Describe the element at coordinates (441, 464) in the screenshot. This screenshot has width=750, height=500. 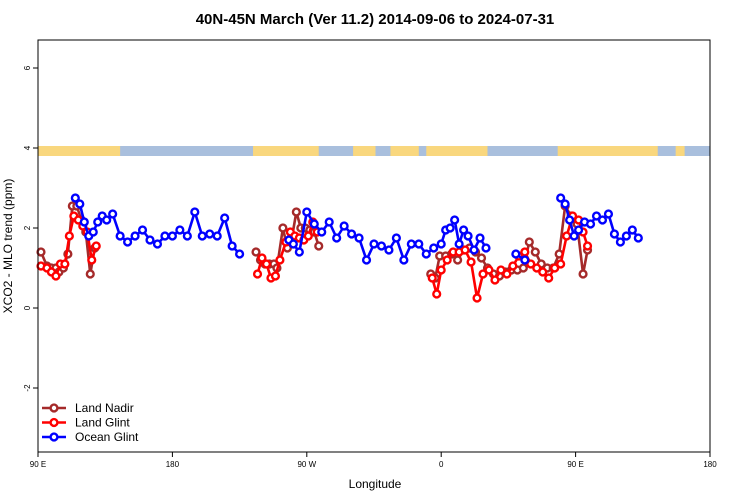
I see `x-tick-label: 0` at that location.